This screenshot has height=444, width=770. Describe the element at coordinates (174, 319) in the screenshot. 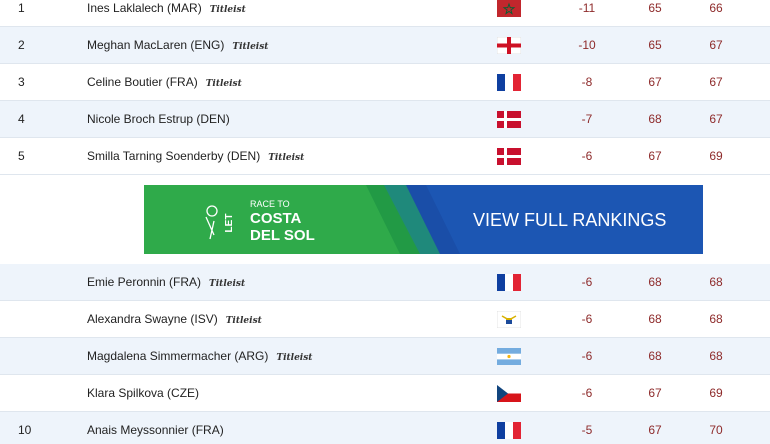

I see `player-name: Alexandra Swayne (ISV) Titleist` at that location.